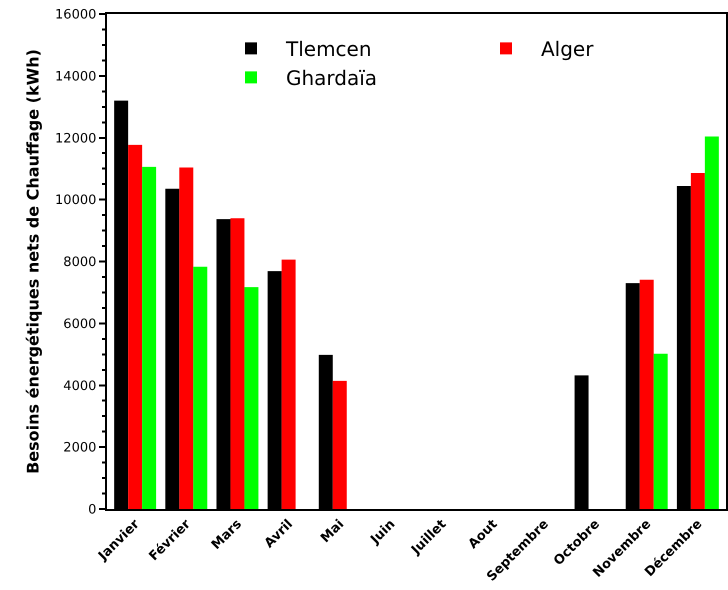 Image resolution: width=728 pixels, height=590 pixels. Describe the element at coordinates (328, 49) in the screenshot. I see `legend-label: Tlemcen` at that location.